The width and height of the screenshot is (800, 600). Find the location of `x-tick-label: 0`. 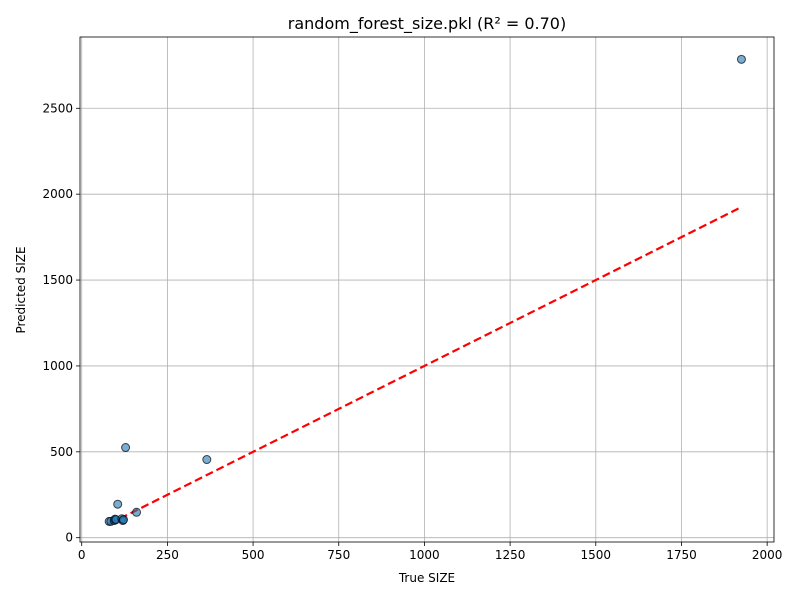

x-tick-label: 0 is located at coordinates (82, 555).